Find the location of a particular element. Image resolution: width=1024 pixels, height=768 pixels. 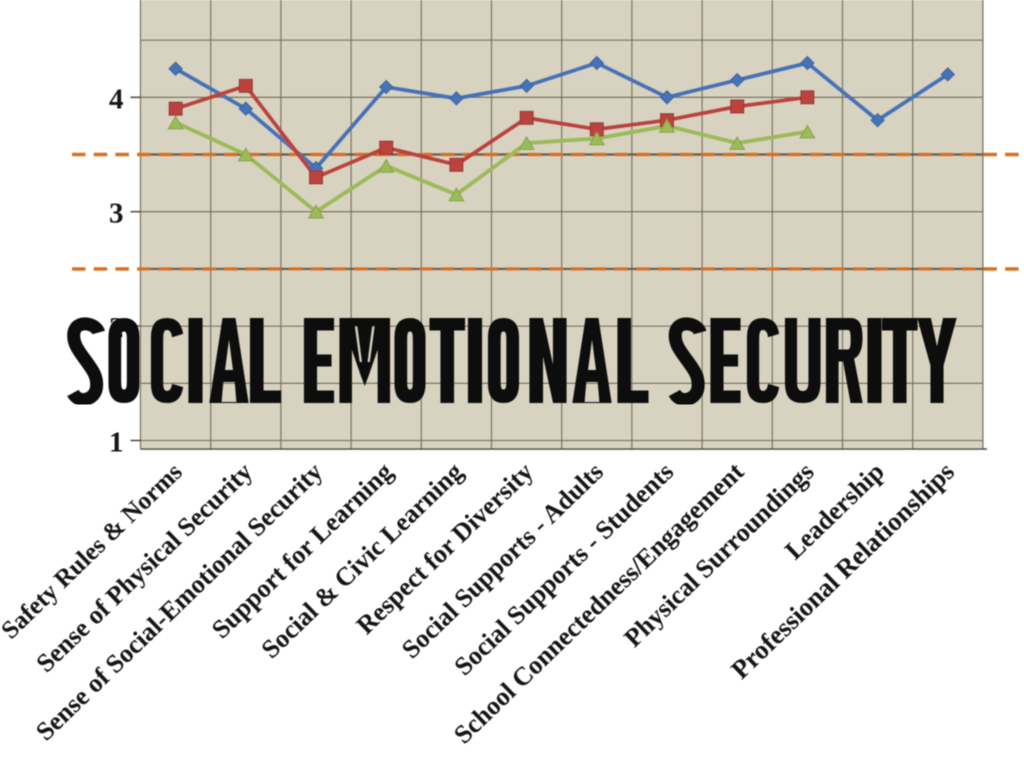

svg-text:Sense of Social-Emotional Secu: Sense of Social-Emotional Security is located at coordinates (179, 601).